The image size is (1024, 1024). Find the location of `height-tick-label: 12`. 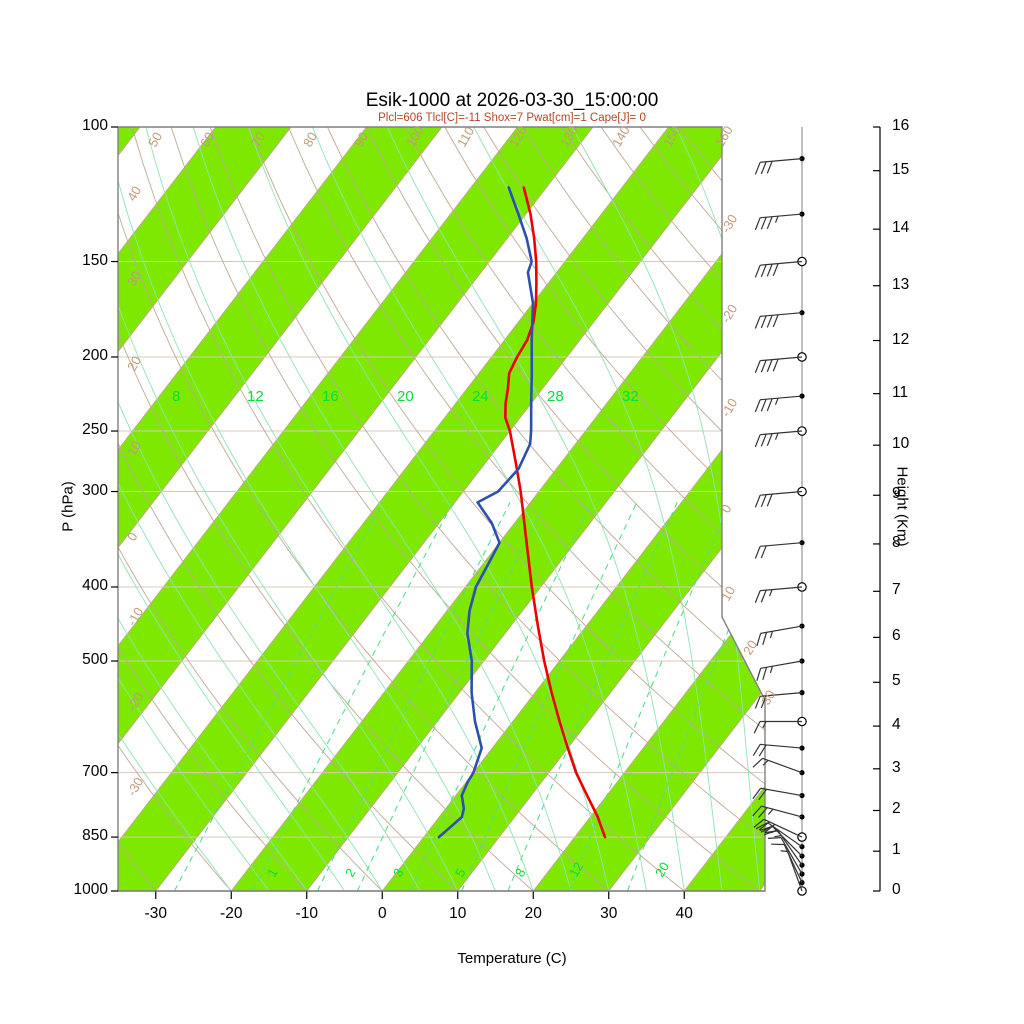

height-tick-label: 12 is located at coordinates (901, 339).